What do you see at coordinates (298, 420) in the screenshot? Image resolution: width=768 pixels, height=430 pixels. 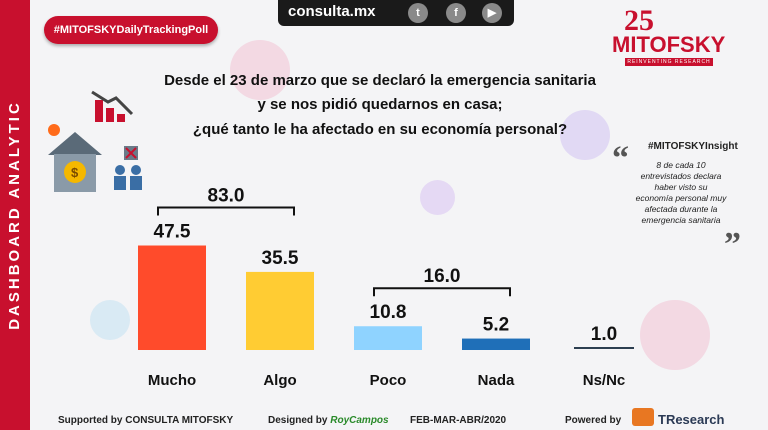 I see `designed-label: Designed by` at bounding box center [298, 420].